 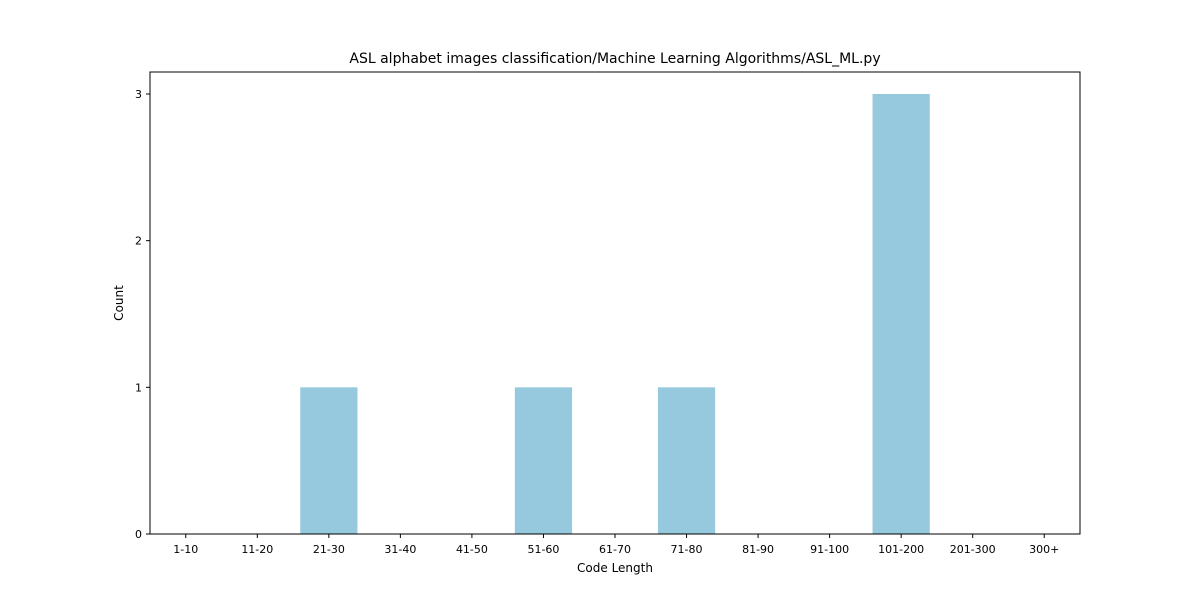 What do you see at coordinates (901, 549) in the screenshot?
I see `x-tick-label-101-200: 101-200` at bounding box center [901, 549].